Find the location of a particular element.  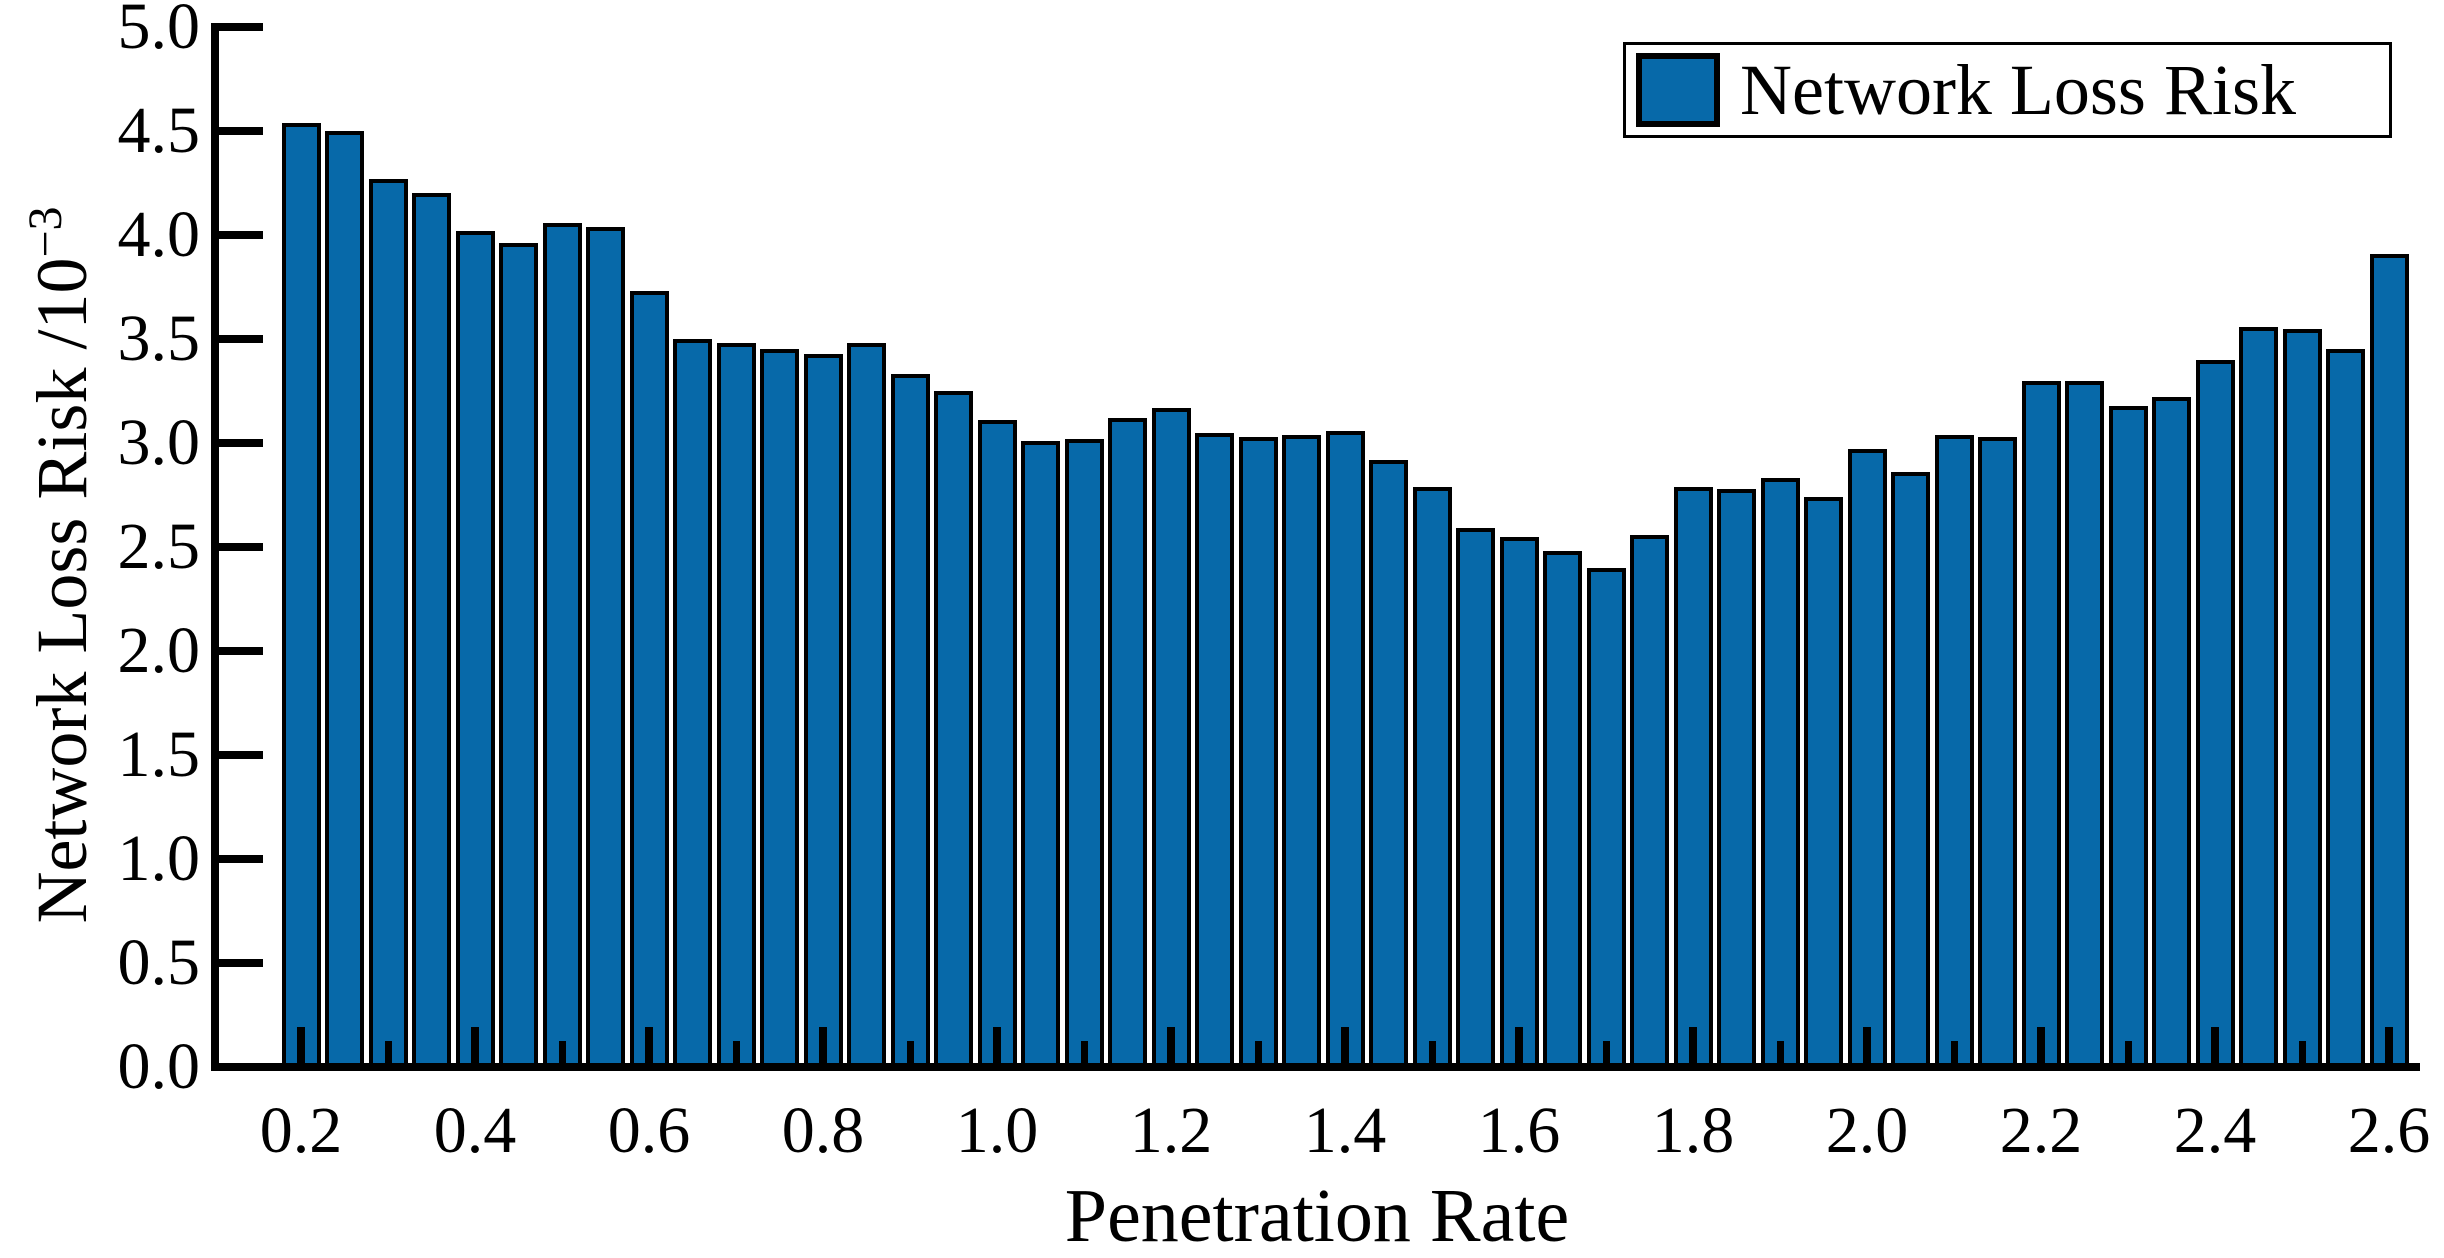

x-axis-title: Penetration Rate is located at coordinates (1317, 1216).